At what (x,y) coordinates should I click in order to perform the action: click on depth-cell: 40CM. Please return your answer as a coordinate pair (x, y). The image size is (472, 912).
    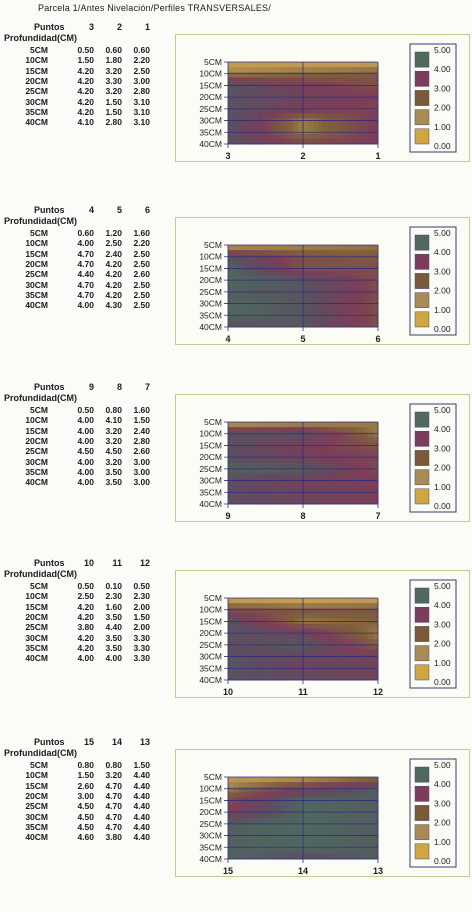
    Looking at the image, I should click on (36, 658).